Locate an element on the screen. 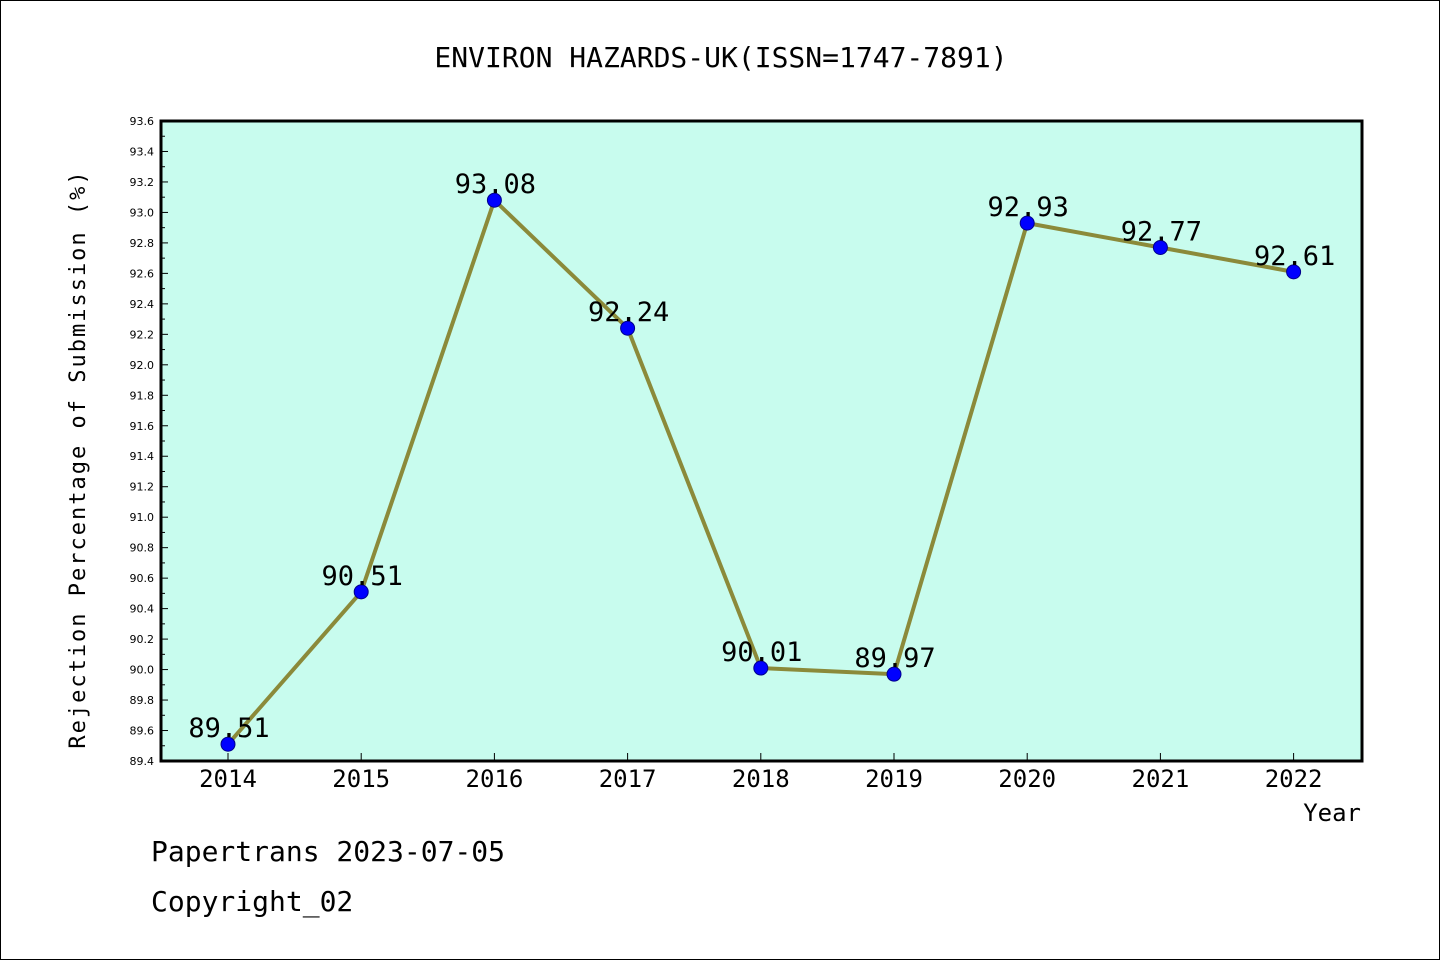 The image size is (1440, 961). y-tick-label: 93.0 is located at coordinates (142, 212).